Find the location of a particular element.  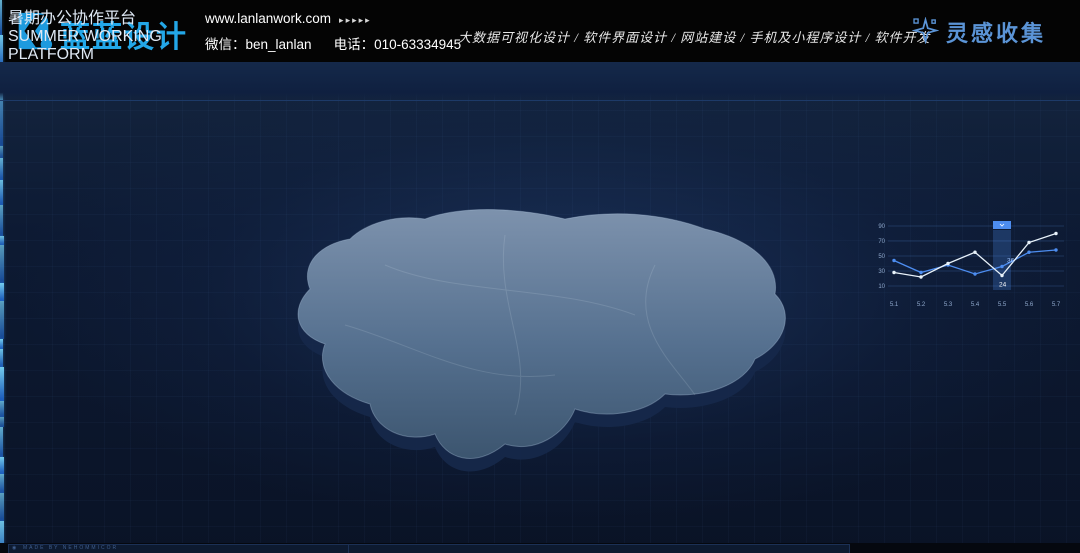

logo-text: 蓝蓝设计 is located at coordinates (124, 37).